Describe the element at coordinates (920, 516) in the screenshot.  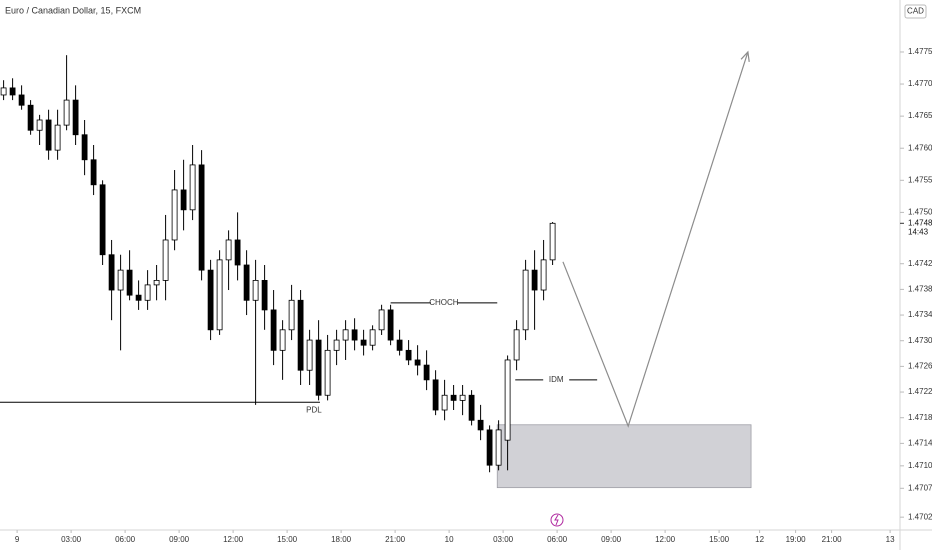
I see `y-tick-label: 1.47025` at that location.